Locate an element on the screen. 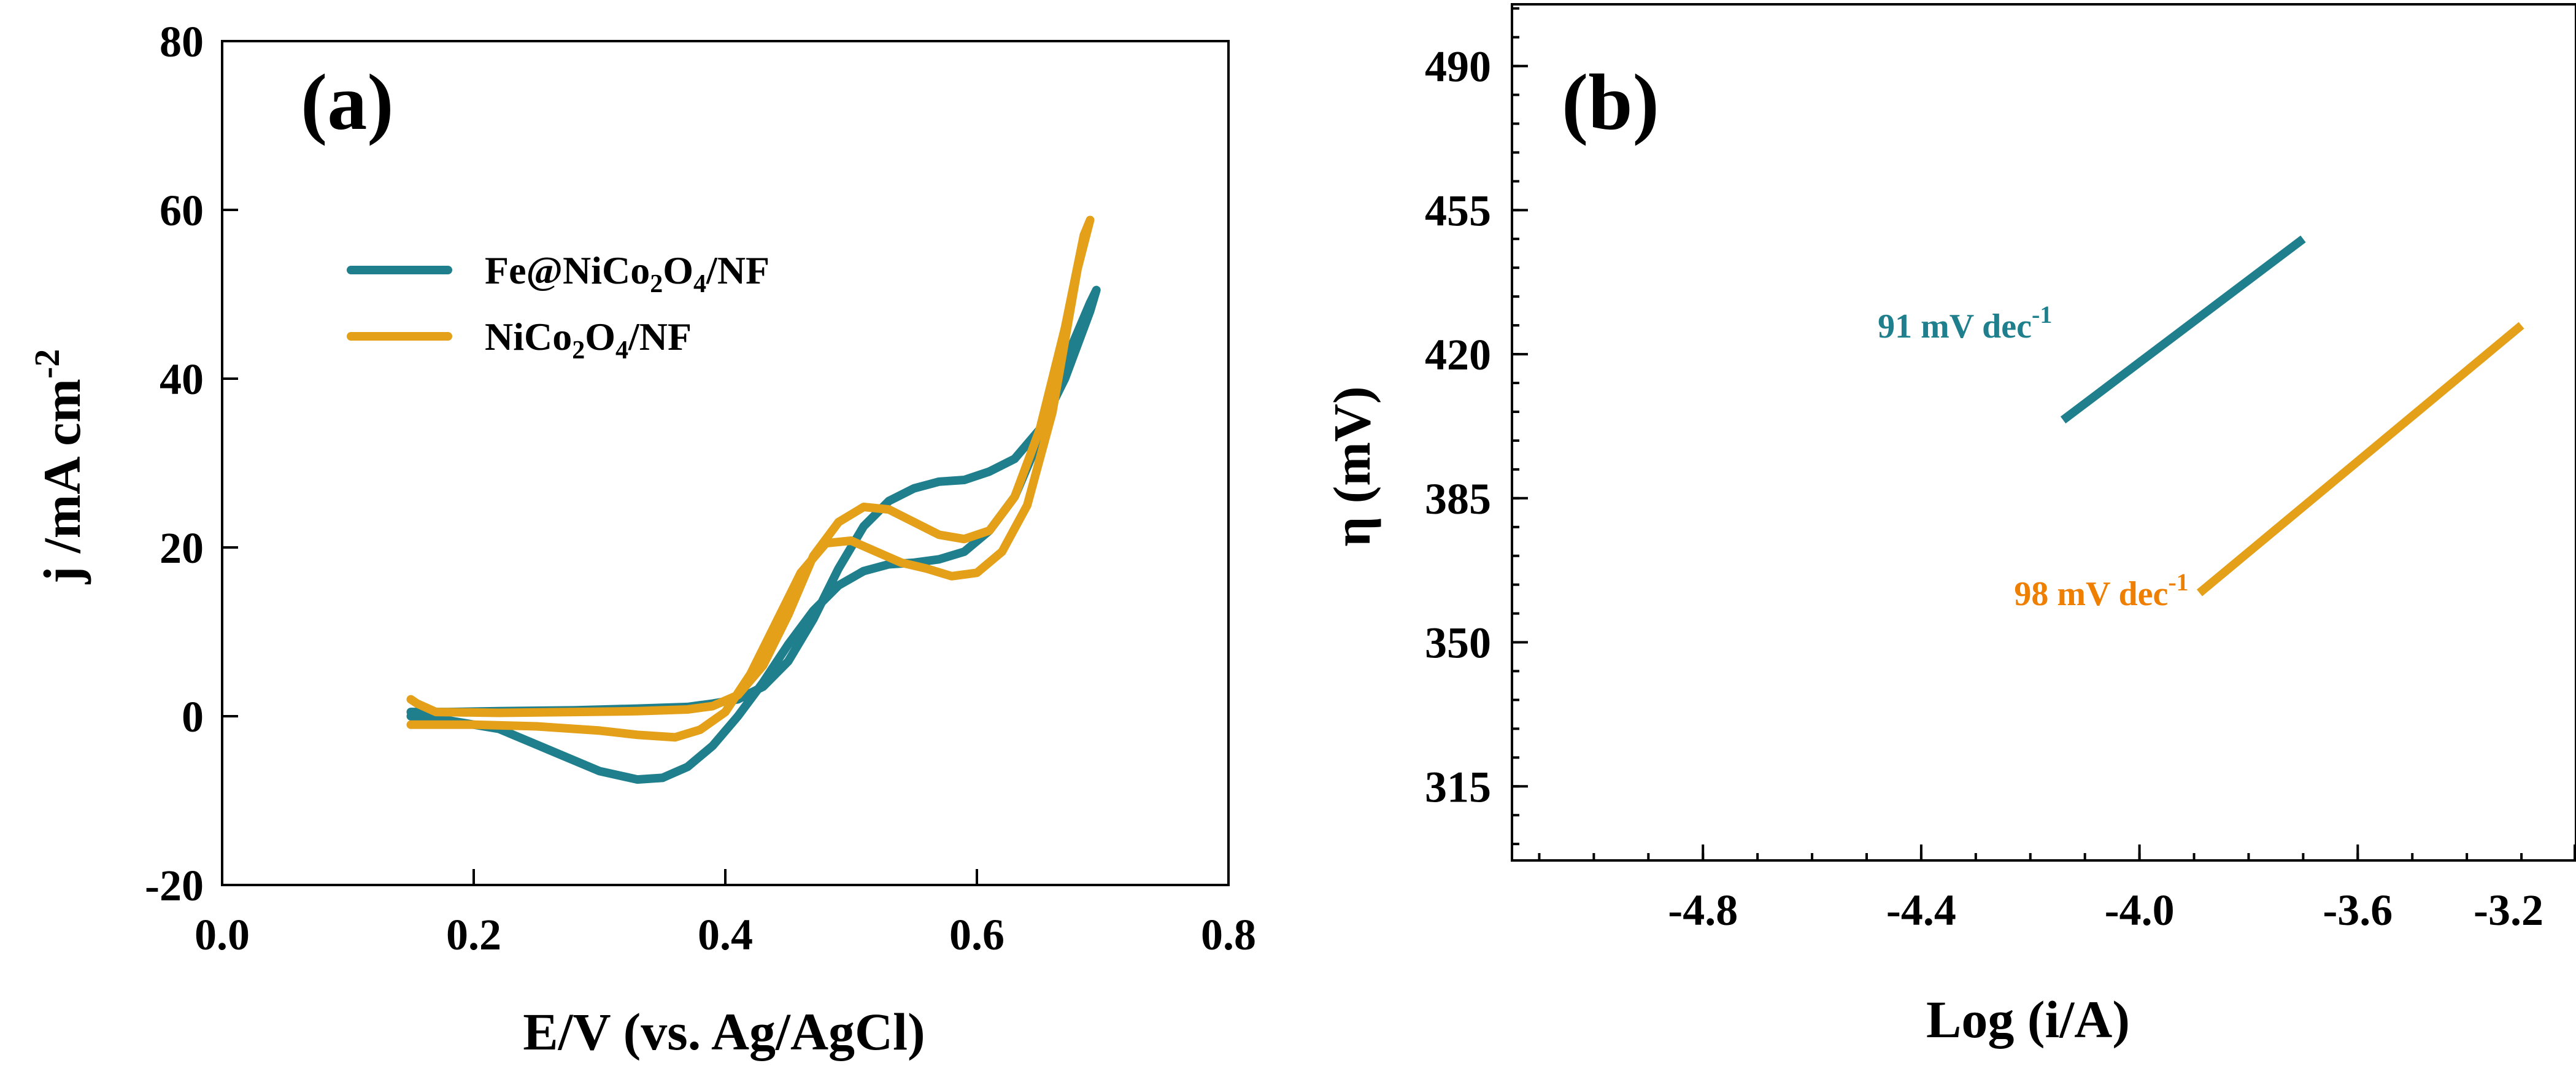 This screenshot has height=1082, width=2576. panel-a-y-axis-title: j /mA cm-2 is located at coordinates (59, 467).